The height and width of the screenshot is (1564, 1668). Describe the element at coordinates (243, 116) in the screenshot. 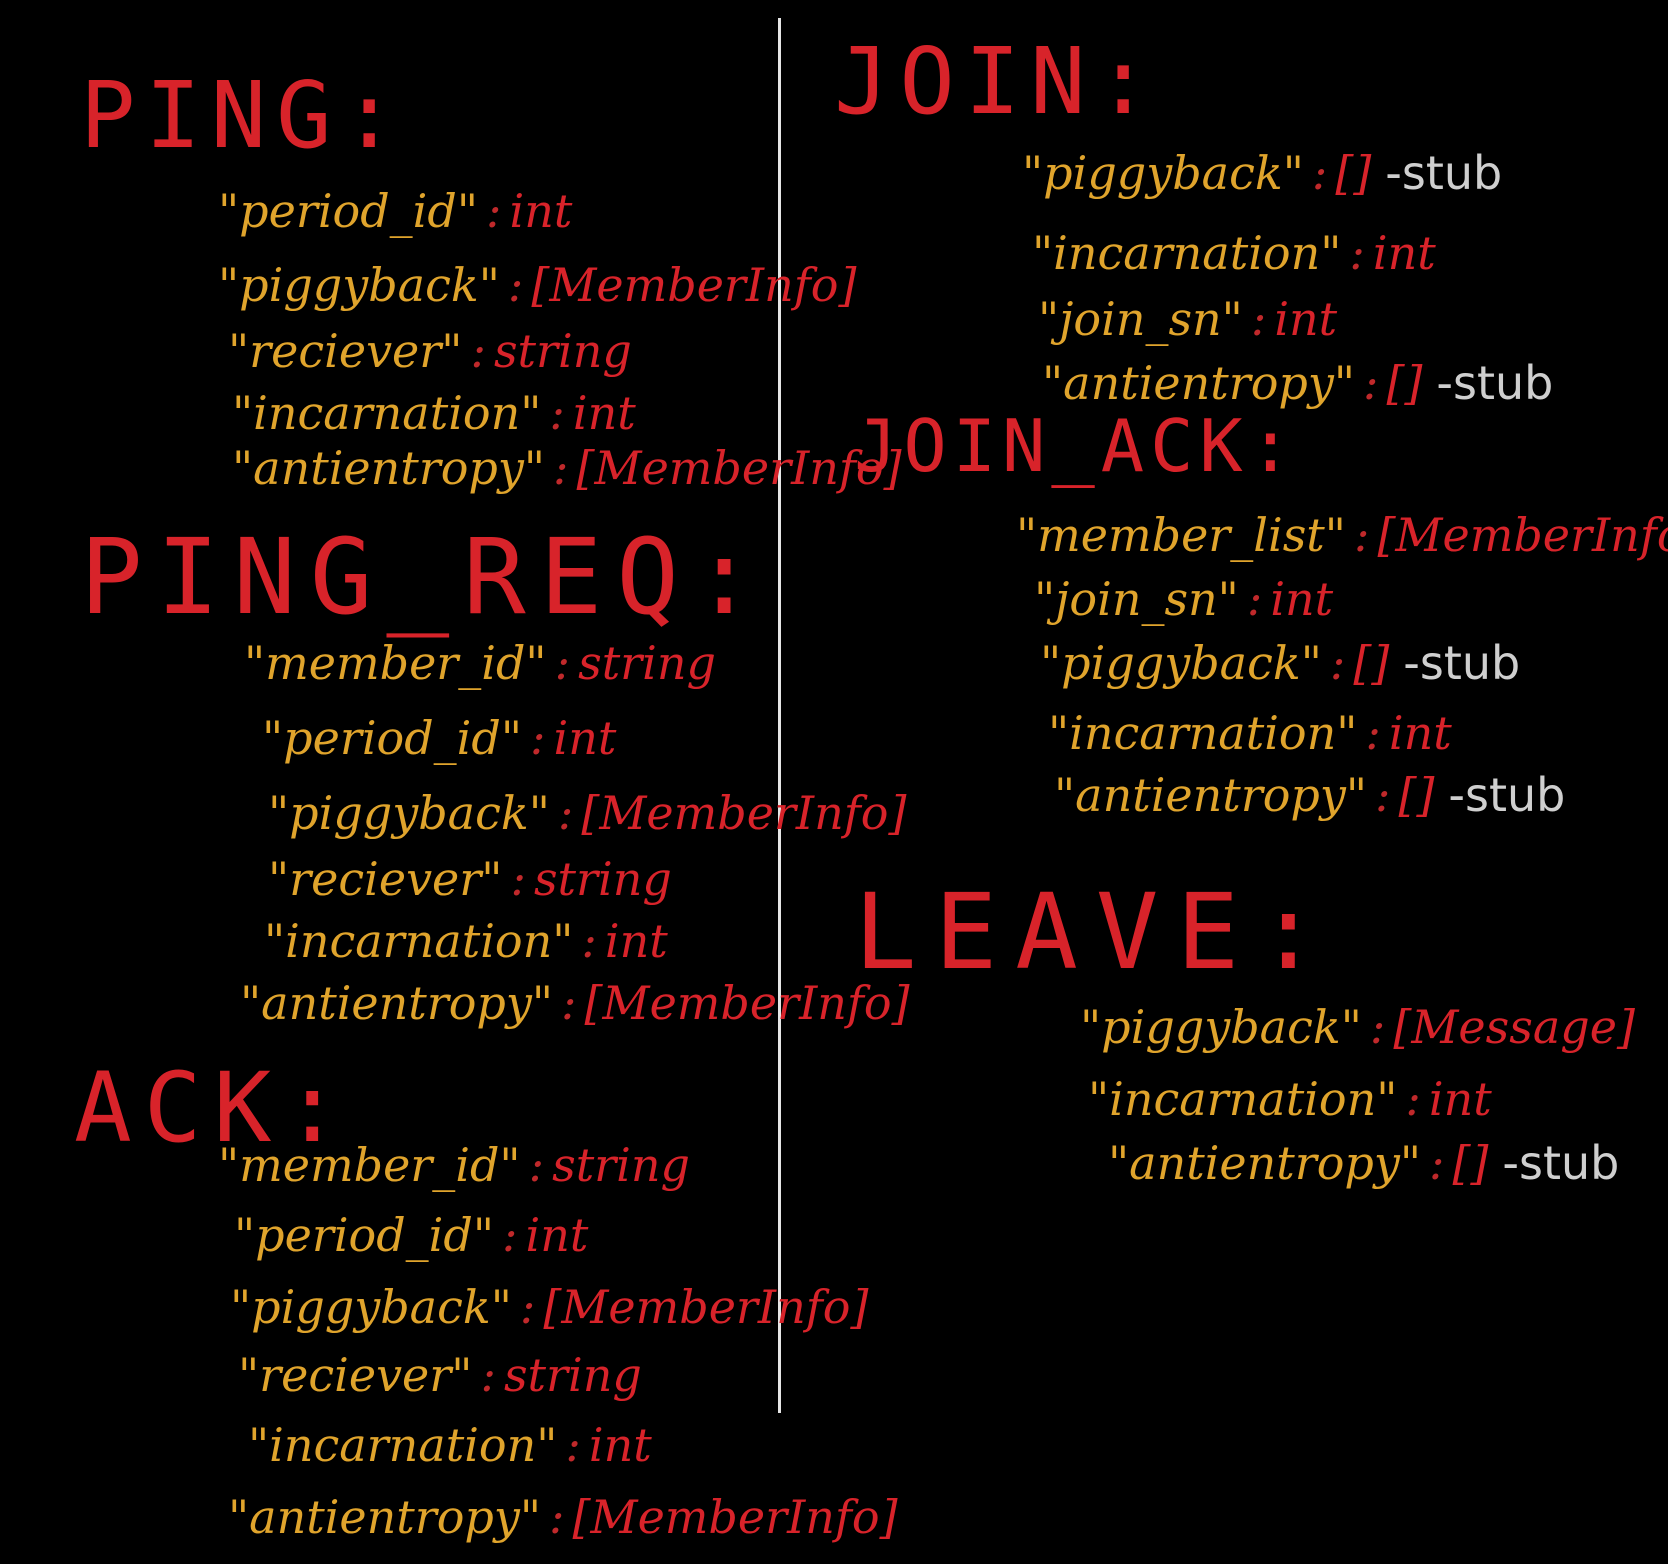

I see `ping-section: PING:` at that location.